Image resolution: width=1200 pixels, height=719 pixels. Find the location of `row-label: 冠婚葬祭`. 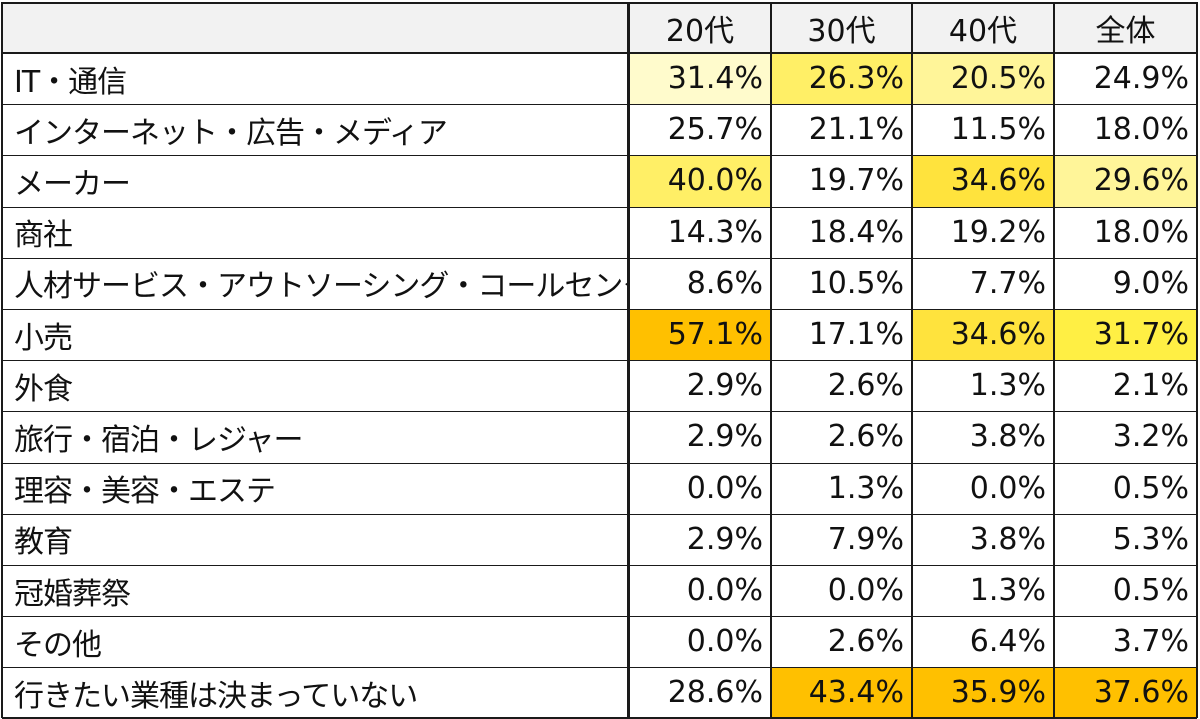

row-label: 冠婚葬祭 is located at coordinates (72, 594).